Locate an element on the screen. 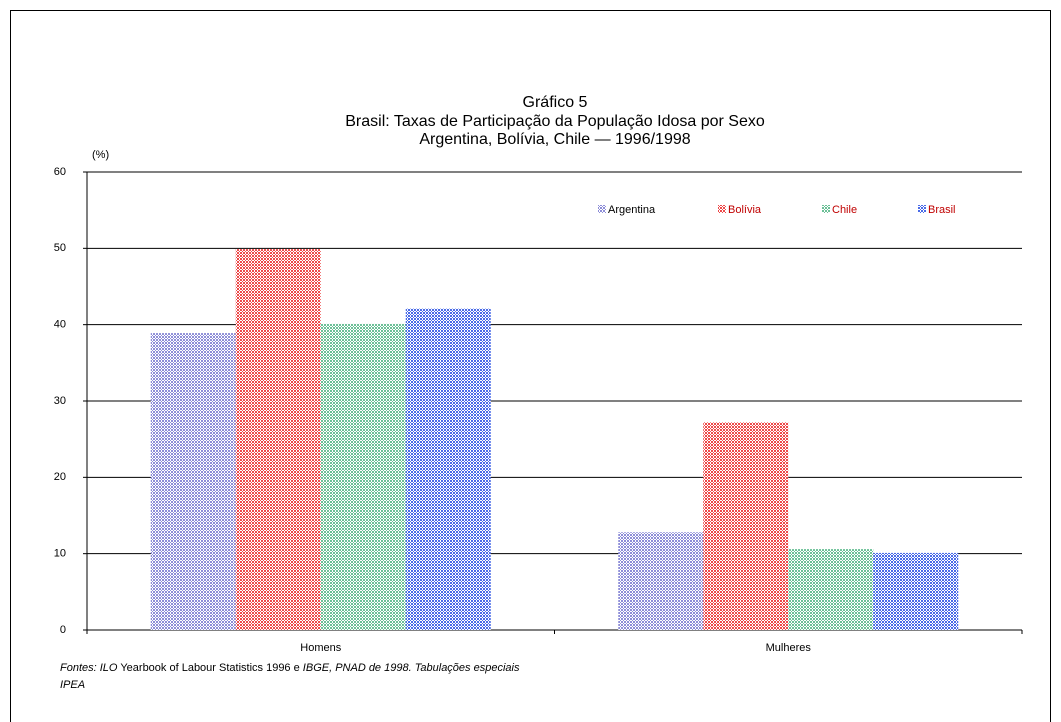  legend-label: Chile is located at coordinates (844, 210).